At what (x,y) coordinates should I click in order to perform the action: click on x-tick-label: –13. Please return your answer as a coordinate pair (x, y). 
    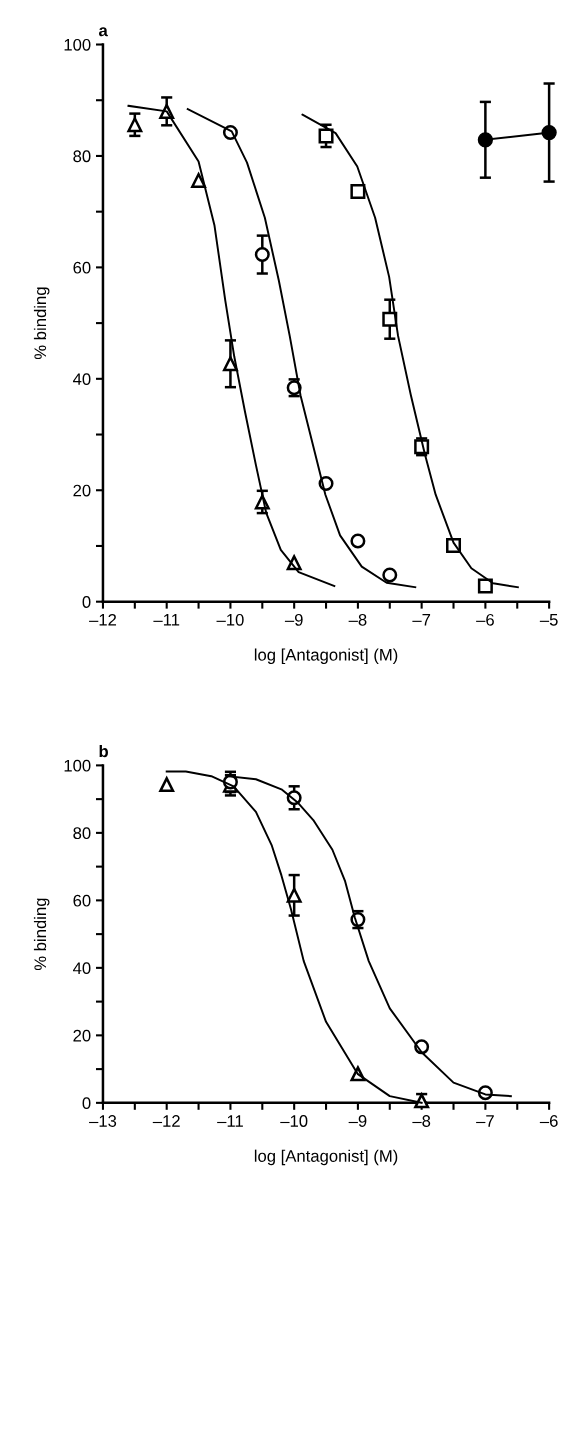
    Looking at the image, I should click on (103, 1121).